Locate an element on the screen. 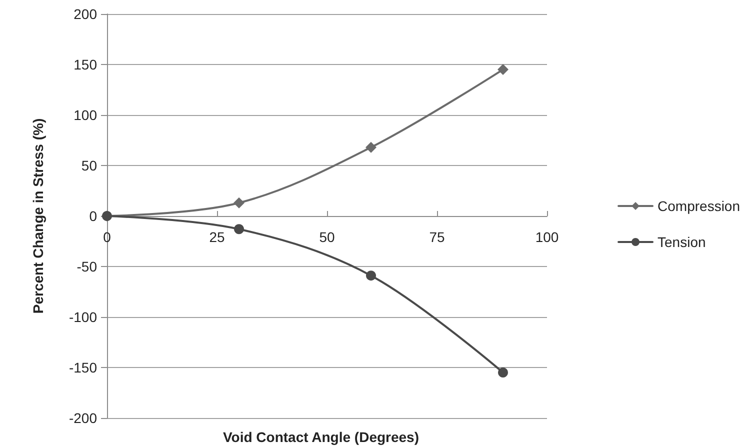  legend-label: Tension is located at coordinates (682, 242).